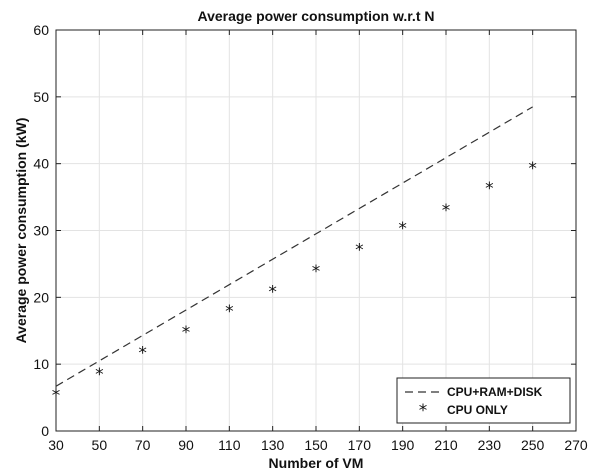  I want to click on legend: CPU+RAM+DISK * CPU ONLY, so click(483, 400).